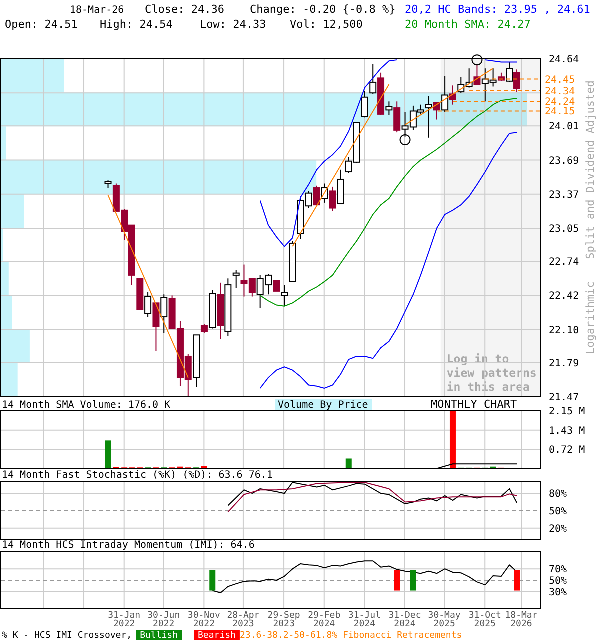 The image size is (600, 640). I want to click on data-label: 24.34, so click(560, 92).